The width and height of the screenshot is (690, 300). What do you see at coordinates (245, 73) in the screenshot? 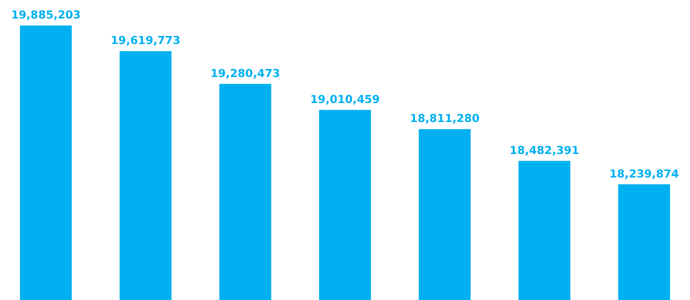
I see `data-label: 19,280,473` at bounding box center [245, 73].